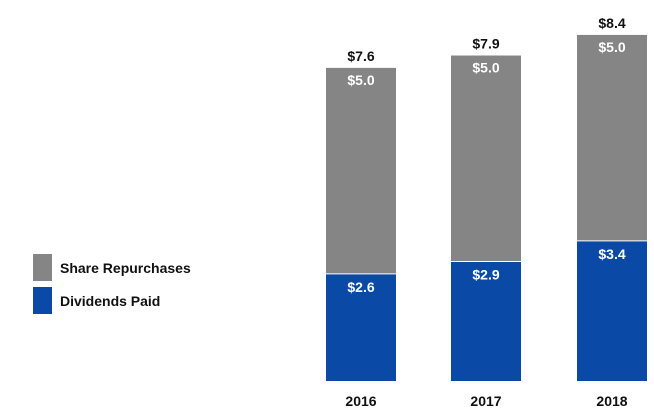 The height and width of the screenshot is (414, 654). I want to click on x-tick-label-2016: 2016, so click(360, 401).